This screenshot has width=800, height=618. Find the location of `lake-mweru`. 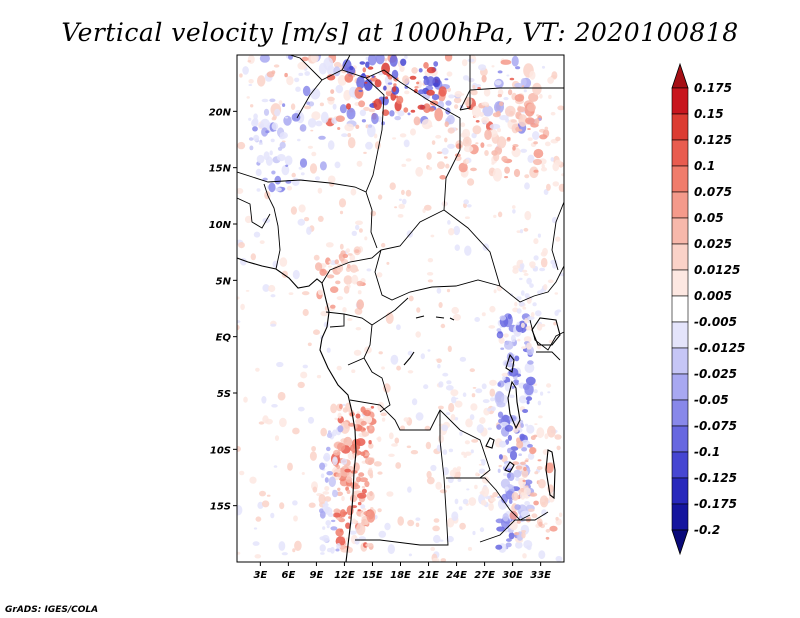

lake-mweru is located at coordinates (490, 443).